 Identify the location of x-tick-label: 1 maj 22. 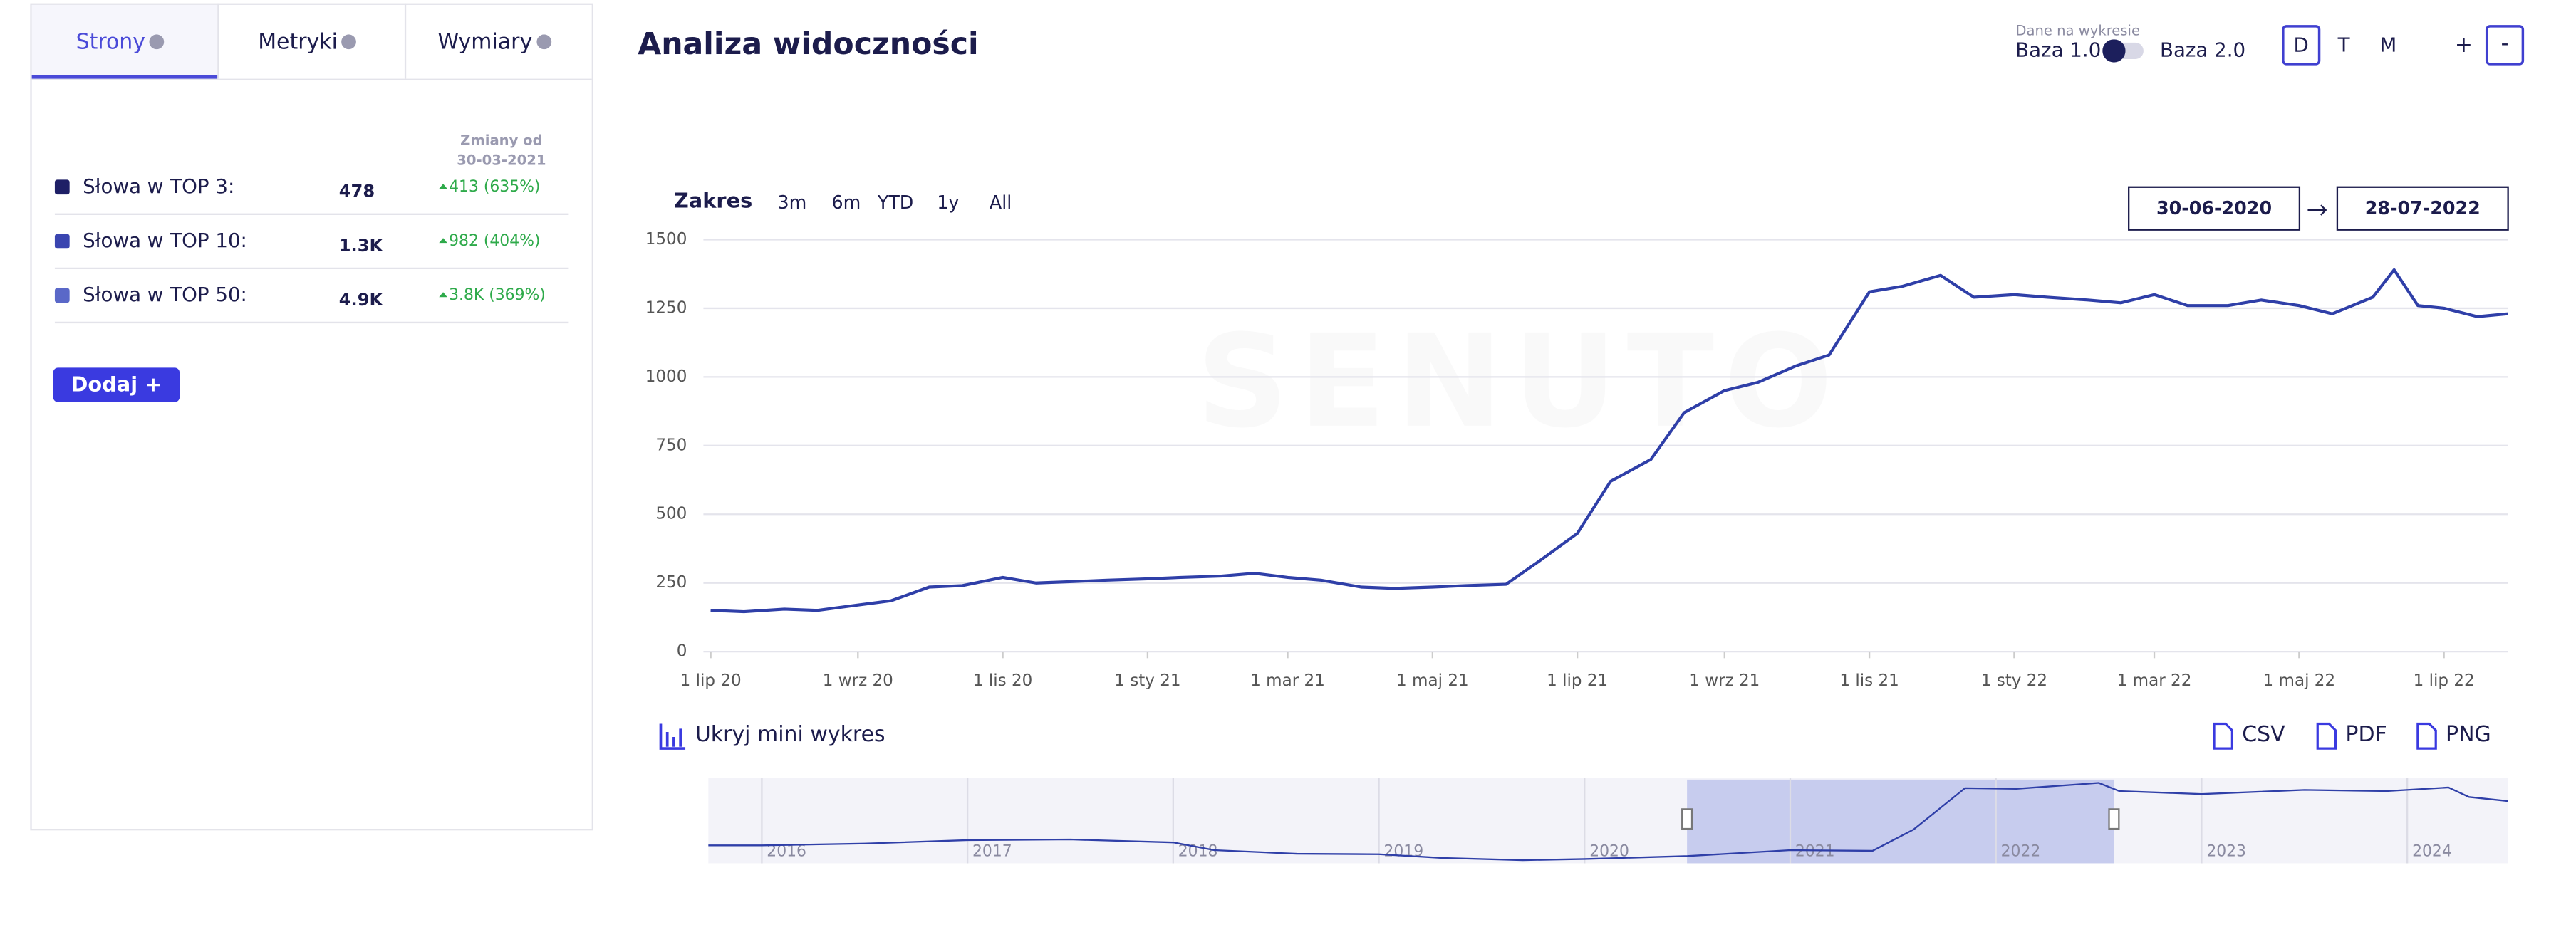
(2299, 680).